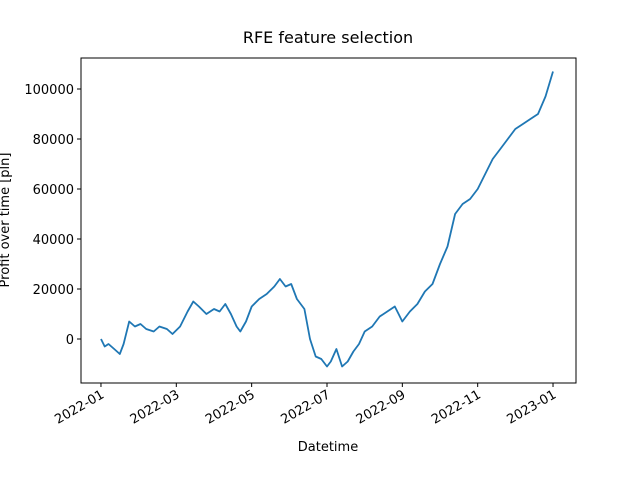 The image size is (640, 484). I want to click on x-tick-label: 2022-03, so click(155, 407).